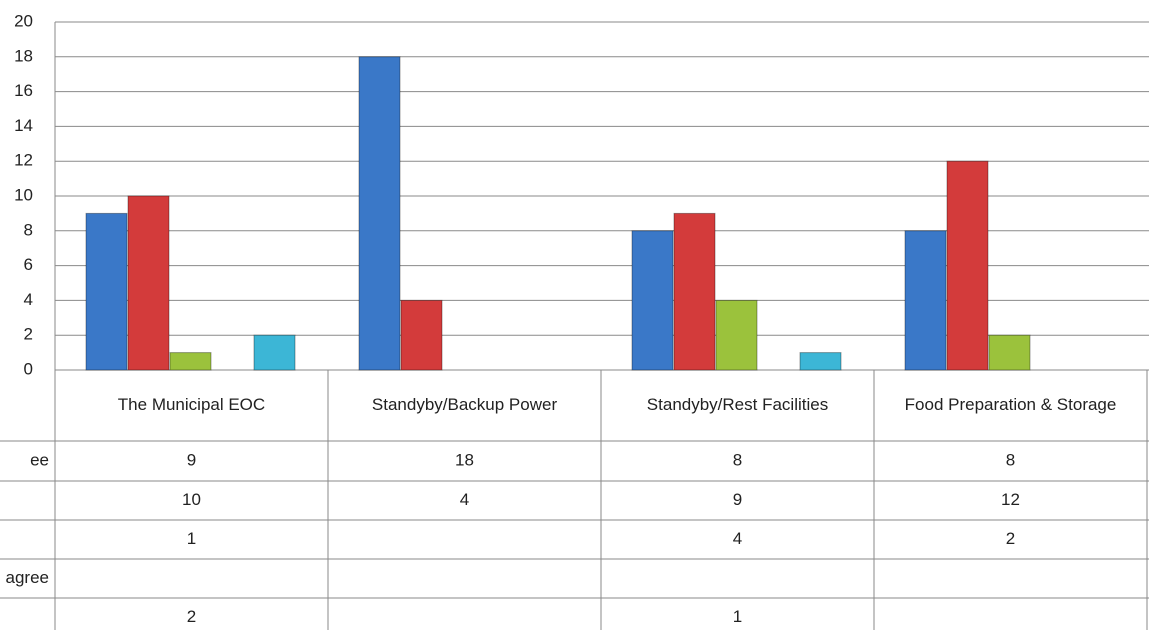 Image resolution: width=1149 pixels, height=630 pixels. What do you see at coordinates (23, 90) in the screenshot?
I see `y-tick-label: 16` at bounding box center [23, 90].